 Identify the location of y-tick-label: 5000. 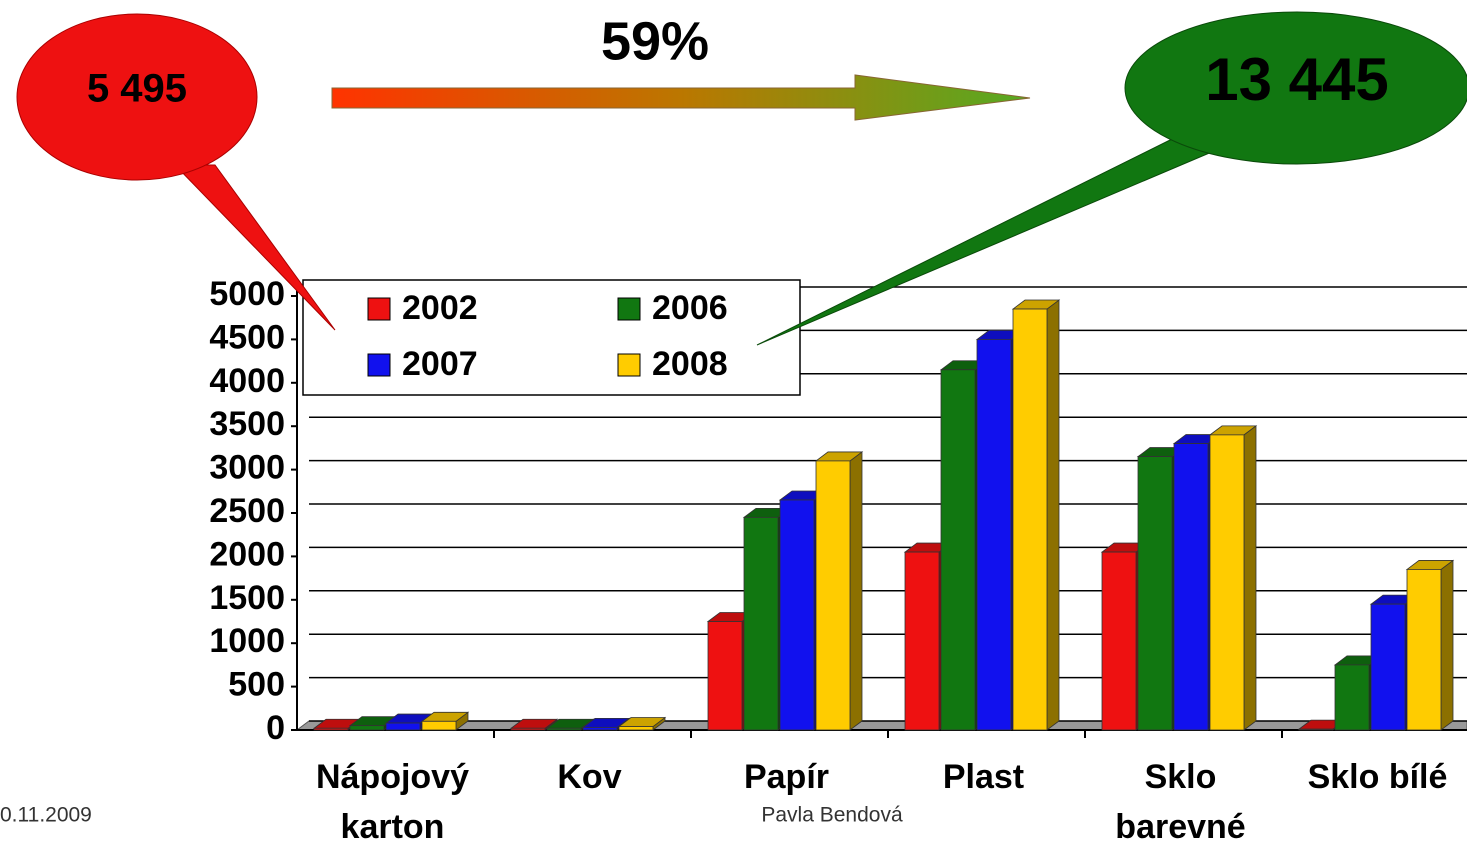
(247, 294).